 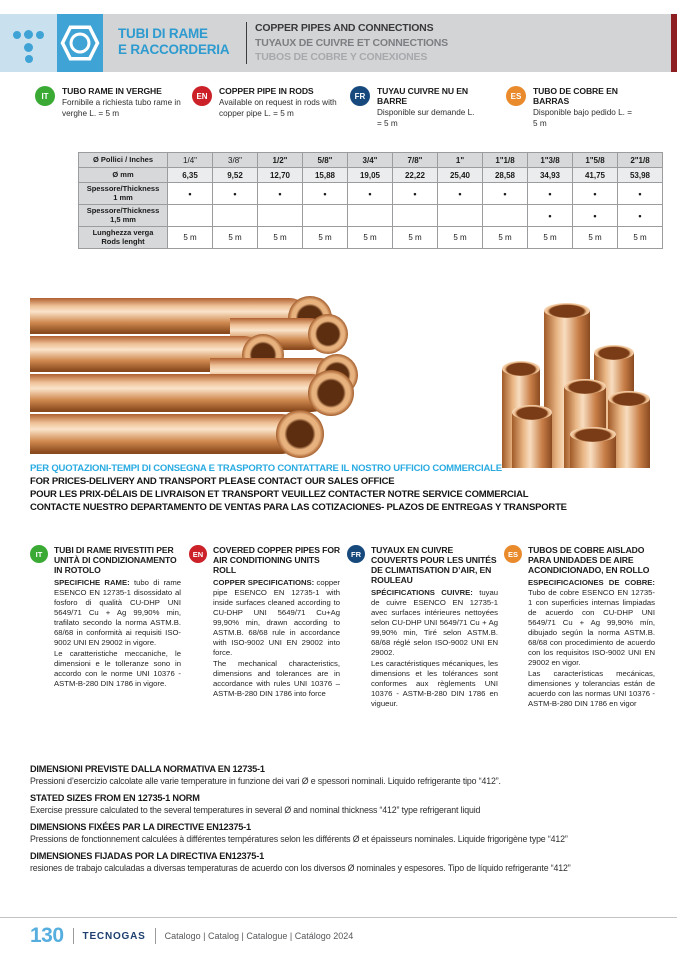 I want to click on lang-badge-en: EN, so click(x=202, y=96).